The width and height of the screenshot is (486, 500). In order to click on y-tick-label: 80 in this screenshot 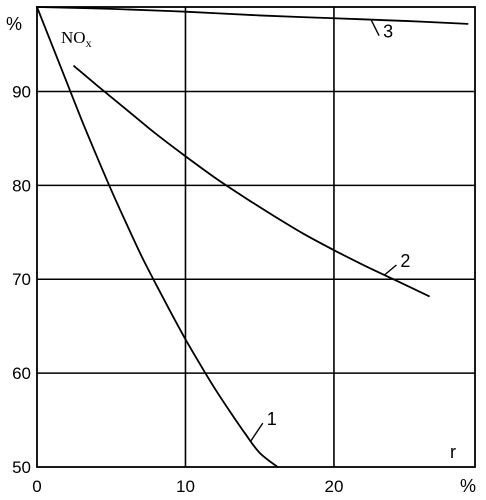, I will do `click(21, 185)`.